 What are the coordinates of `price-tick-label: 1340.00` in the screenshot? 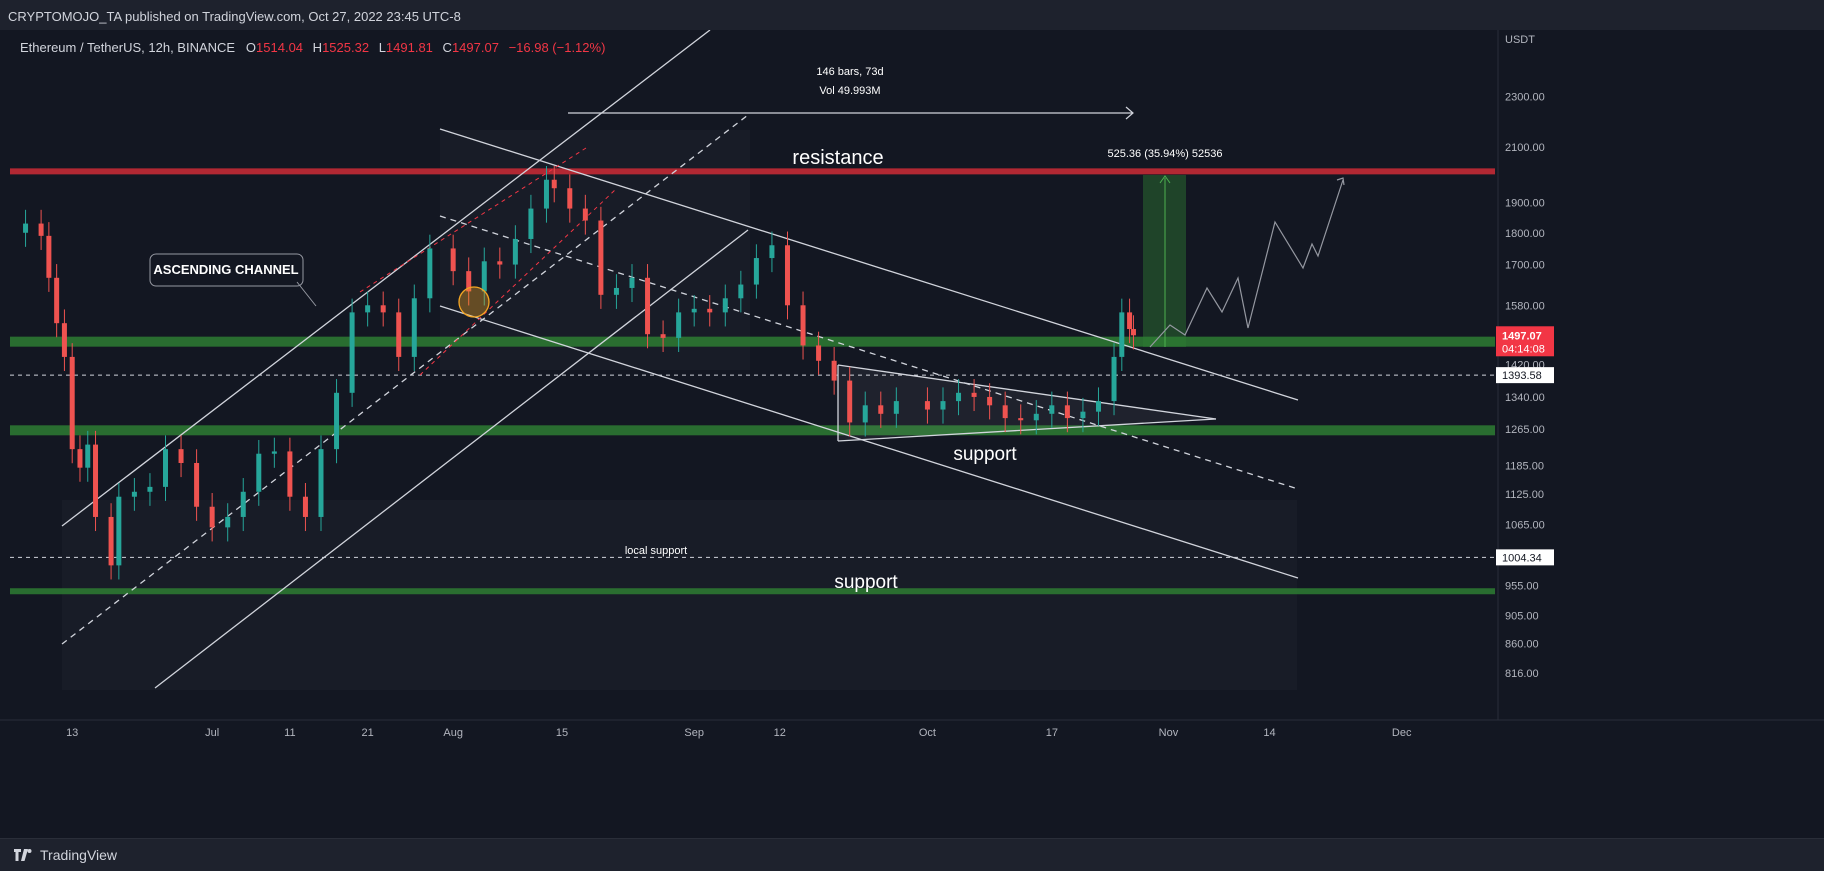 It's located at (1525, 398).